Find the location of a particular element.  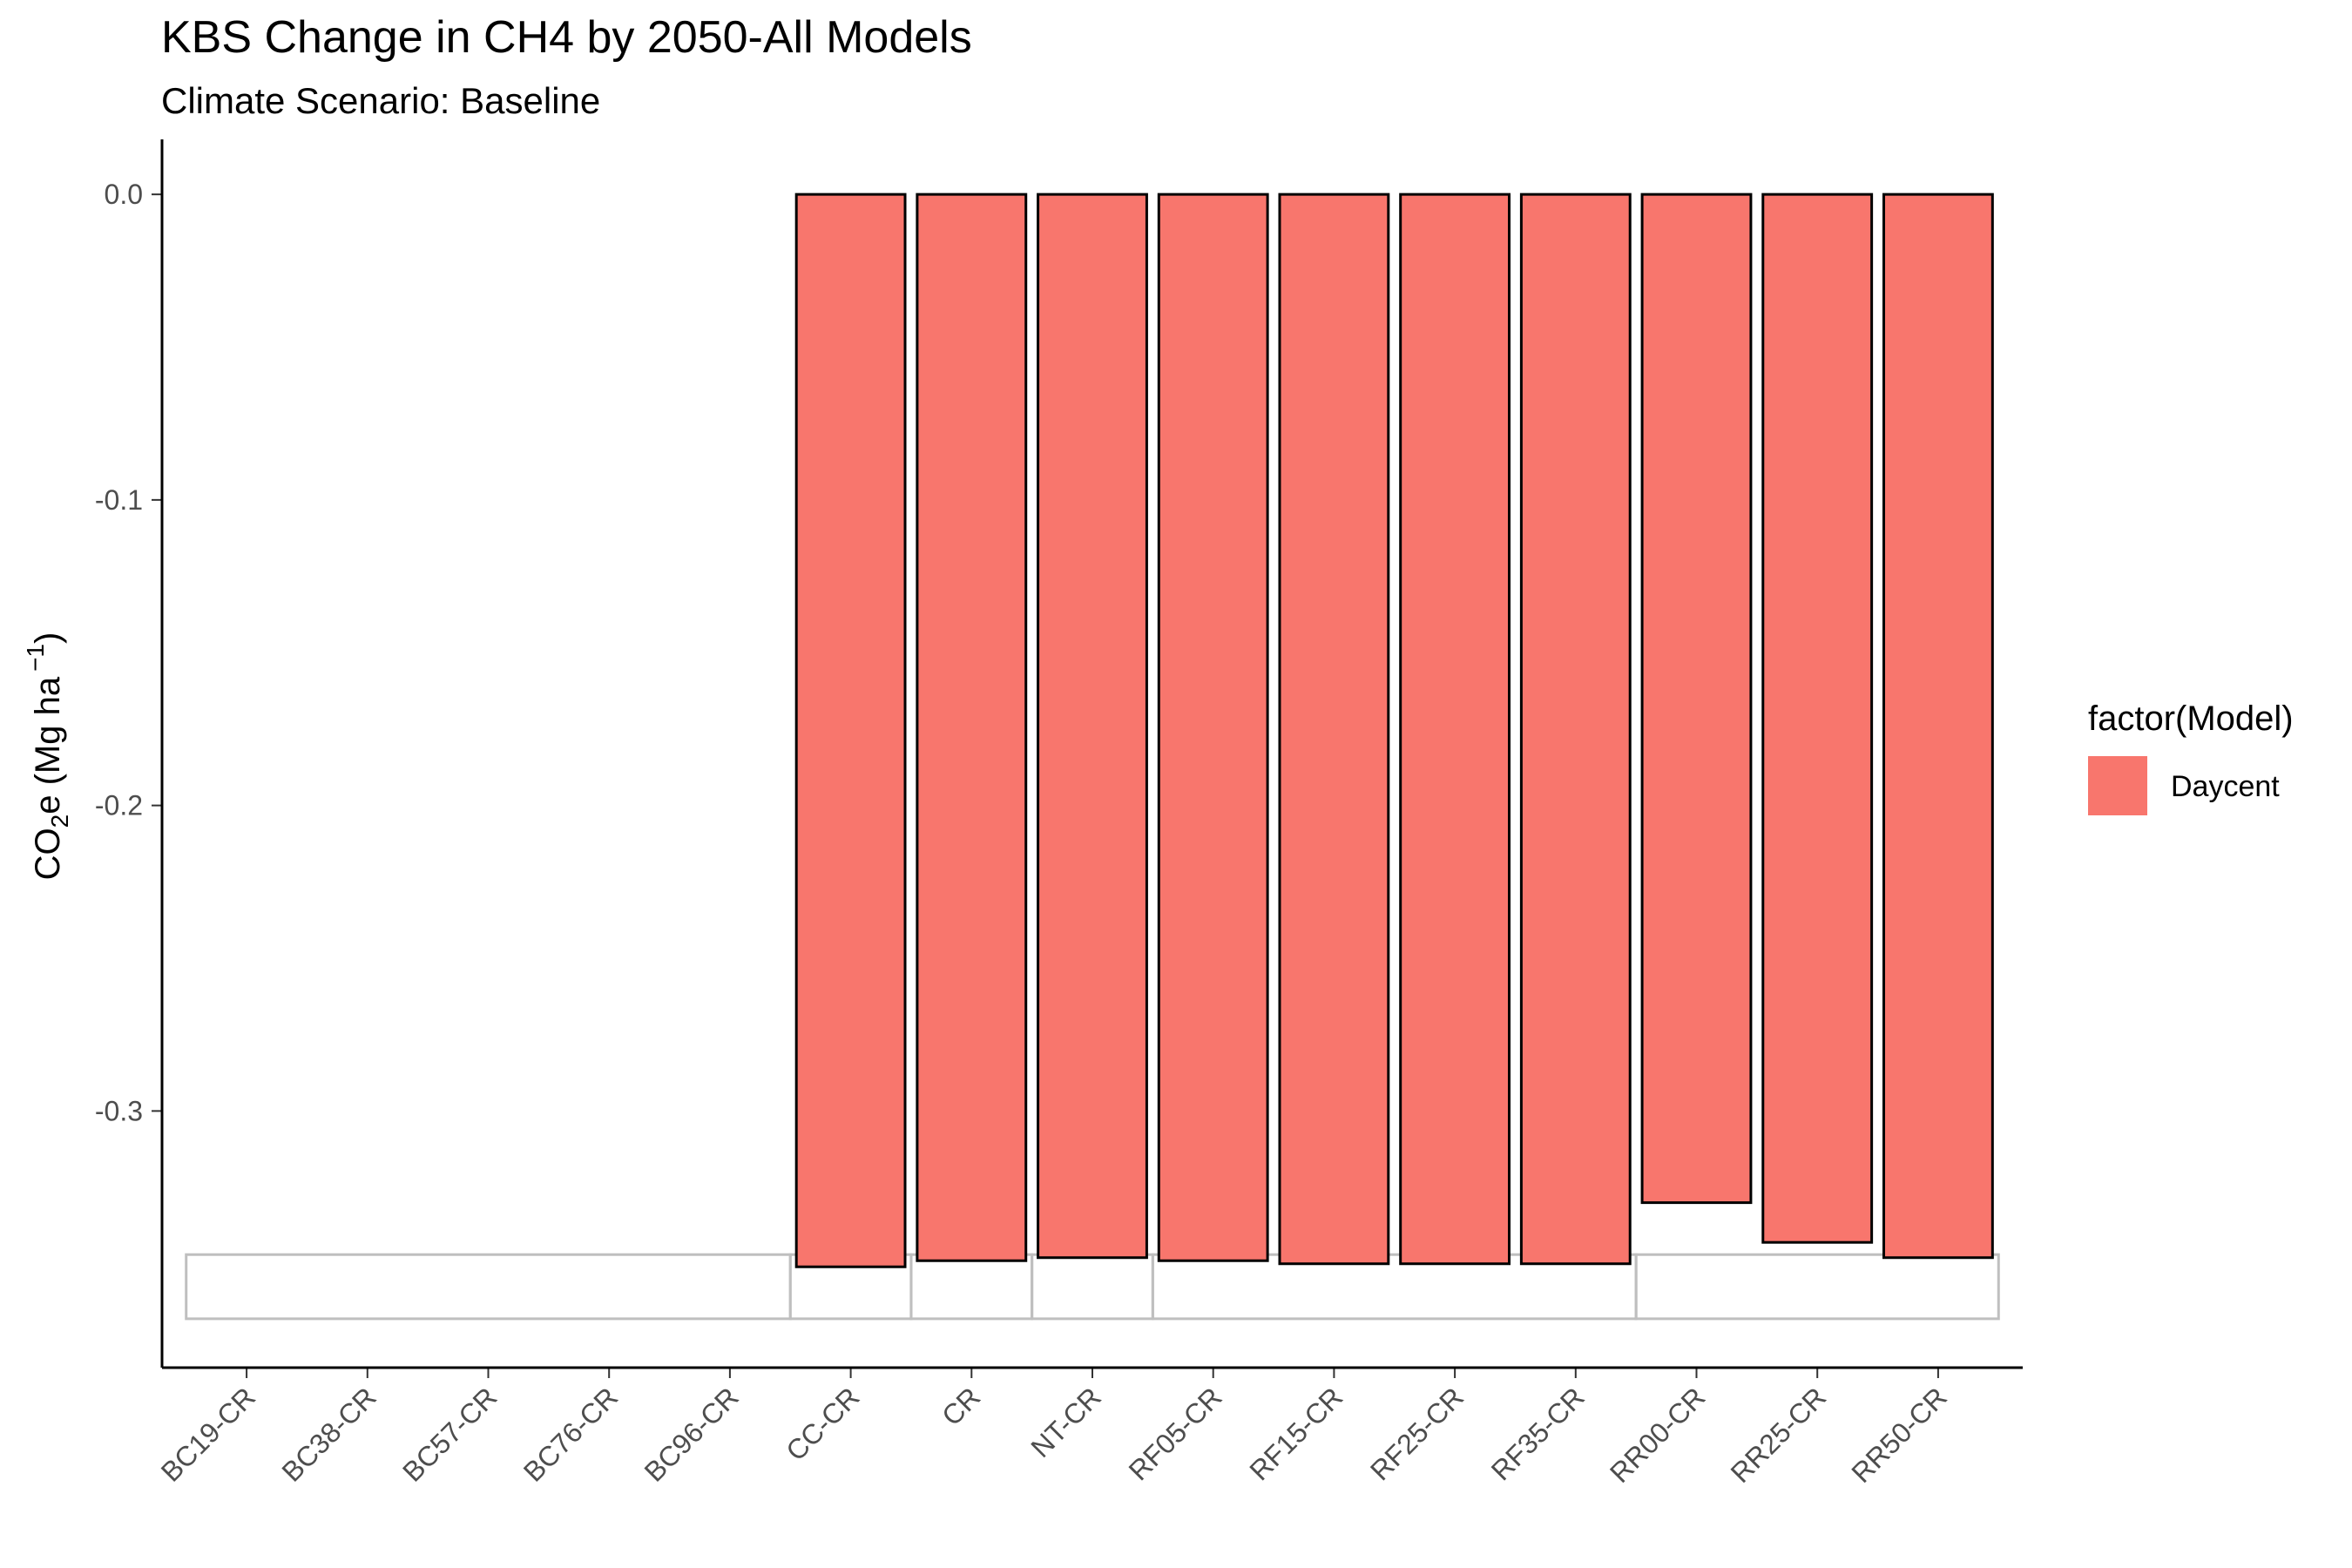

x-tick-label-rf05-cr: RF05-CR is located at coordinates (1175, 1433).